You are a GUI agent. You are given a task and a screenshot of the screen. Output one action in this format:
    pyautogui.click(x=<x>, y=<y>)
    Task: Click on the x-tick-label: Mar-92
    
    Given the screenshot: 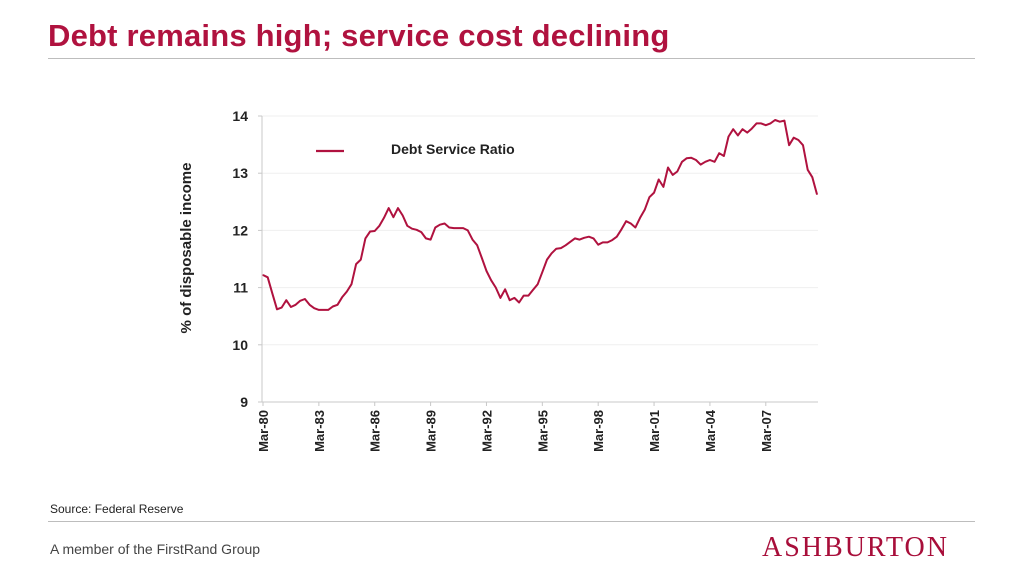 What is the action you would take?
    pyautogui.click(x=486, y=431)
    